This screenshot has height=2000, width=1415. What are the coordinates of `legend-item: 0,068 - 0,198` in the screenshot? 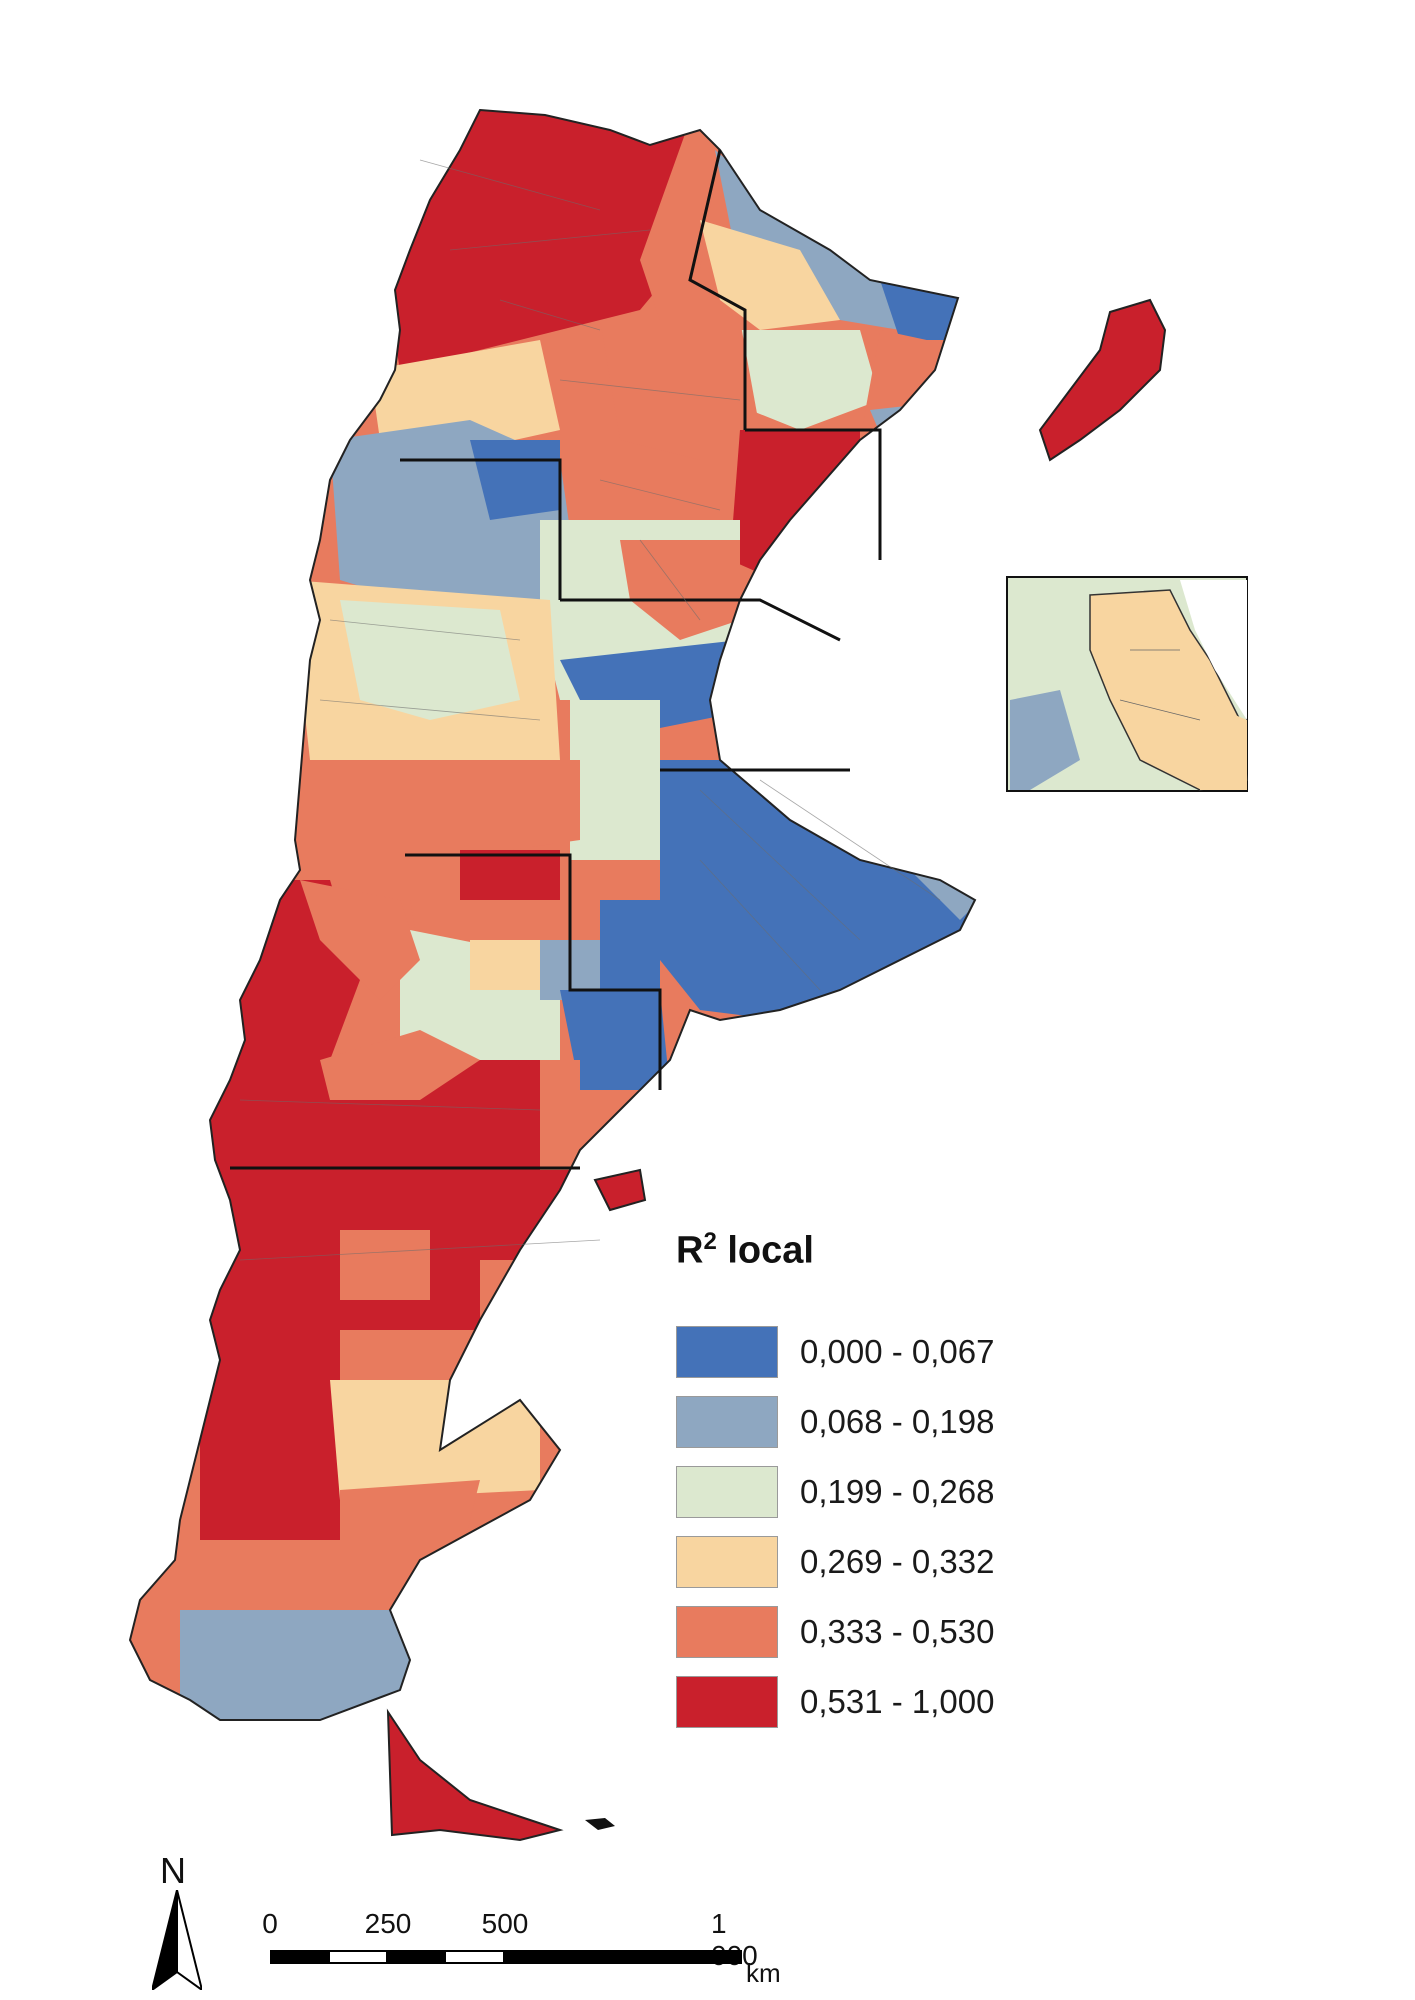 It's located at (886, 1422).